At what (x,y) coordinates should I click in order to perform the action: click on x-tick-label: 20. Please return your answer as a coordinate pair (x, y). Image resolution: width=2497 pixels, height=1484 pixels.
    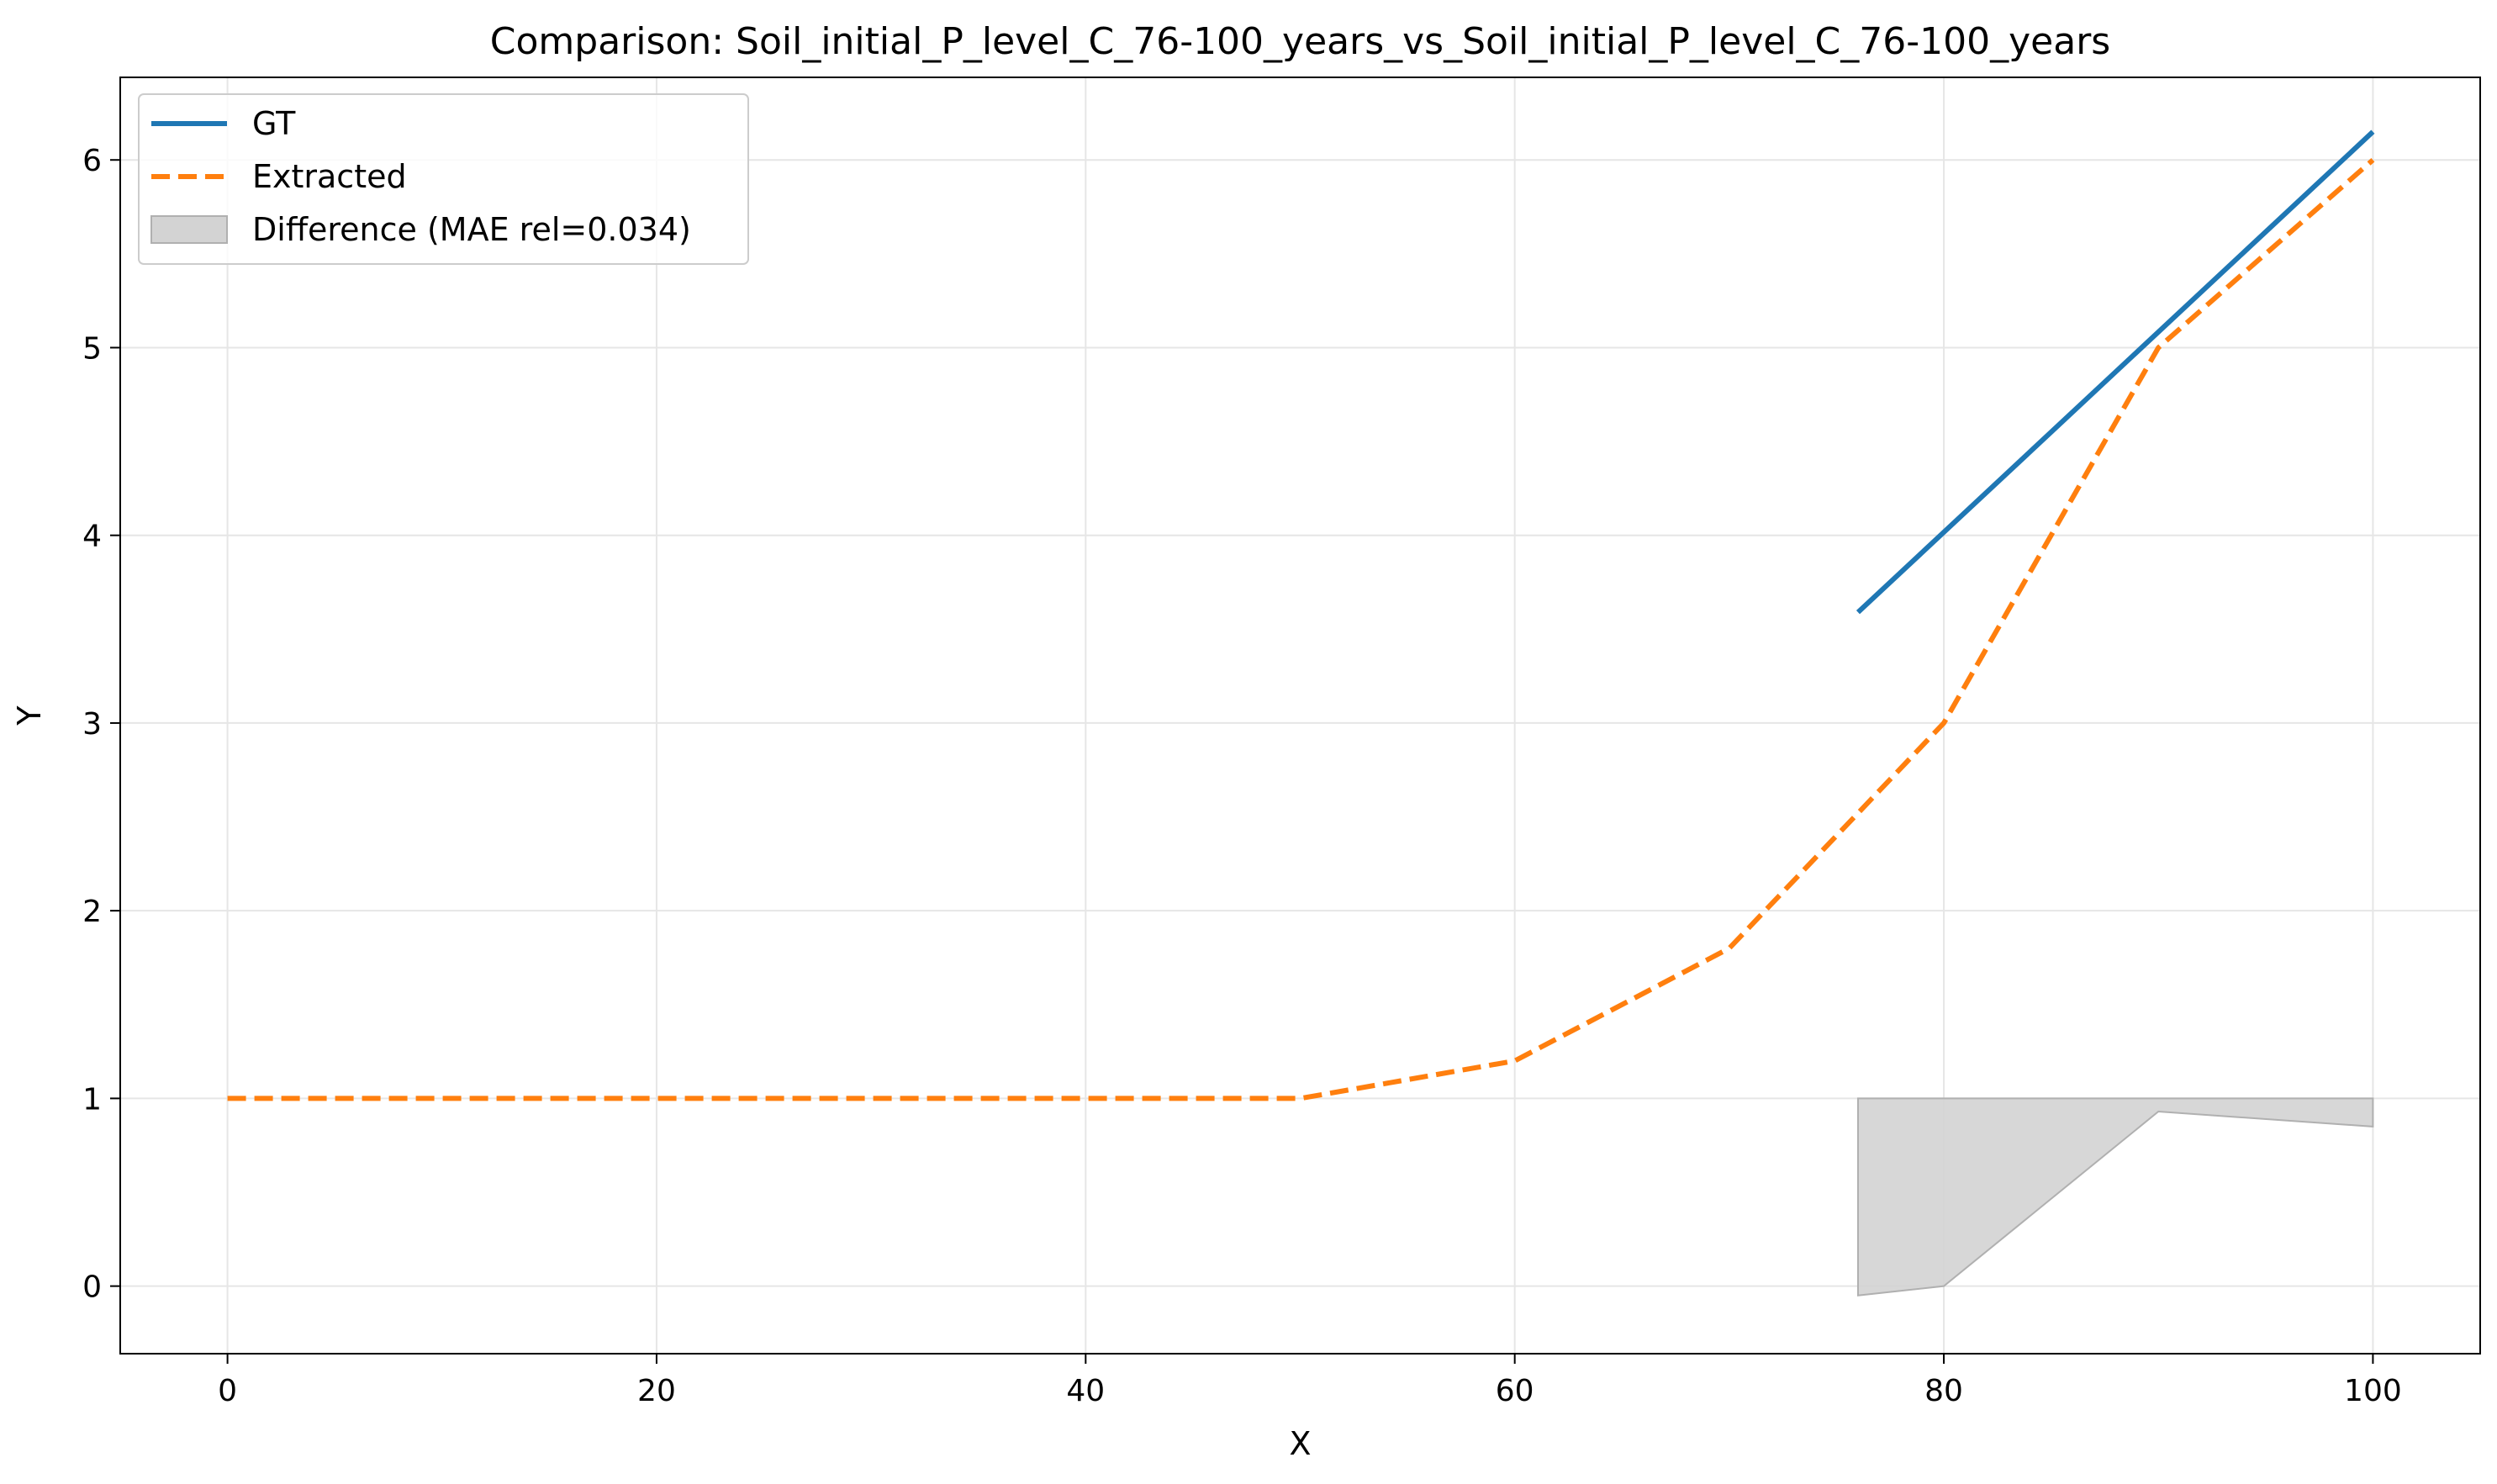
    Looking at the image, I should click on (656, 1391).